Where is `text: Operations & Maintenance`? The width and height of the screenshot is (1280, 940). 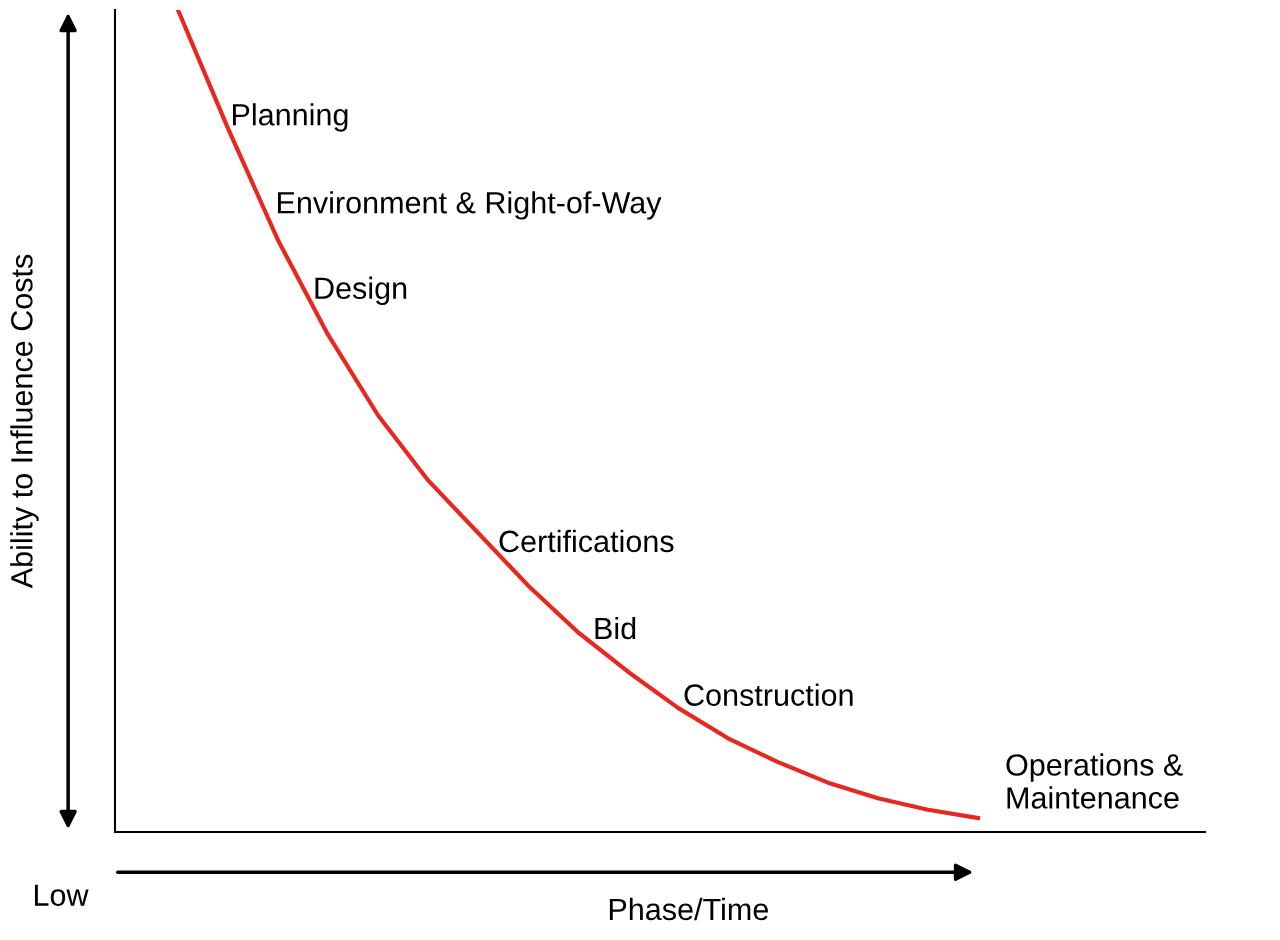
text: Operations & Maintenance is located at coordinates (1094, 781).